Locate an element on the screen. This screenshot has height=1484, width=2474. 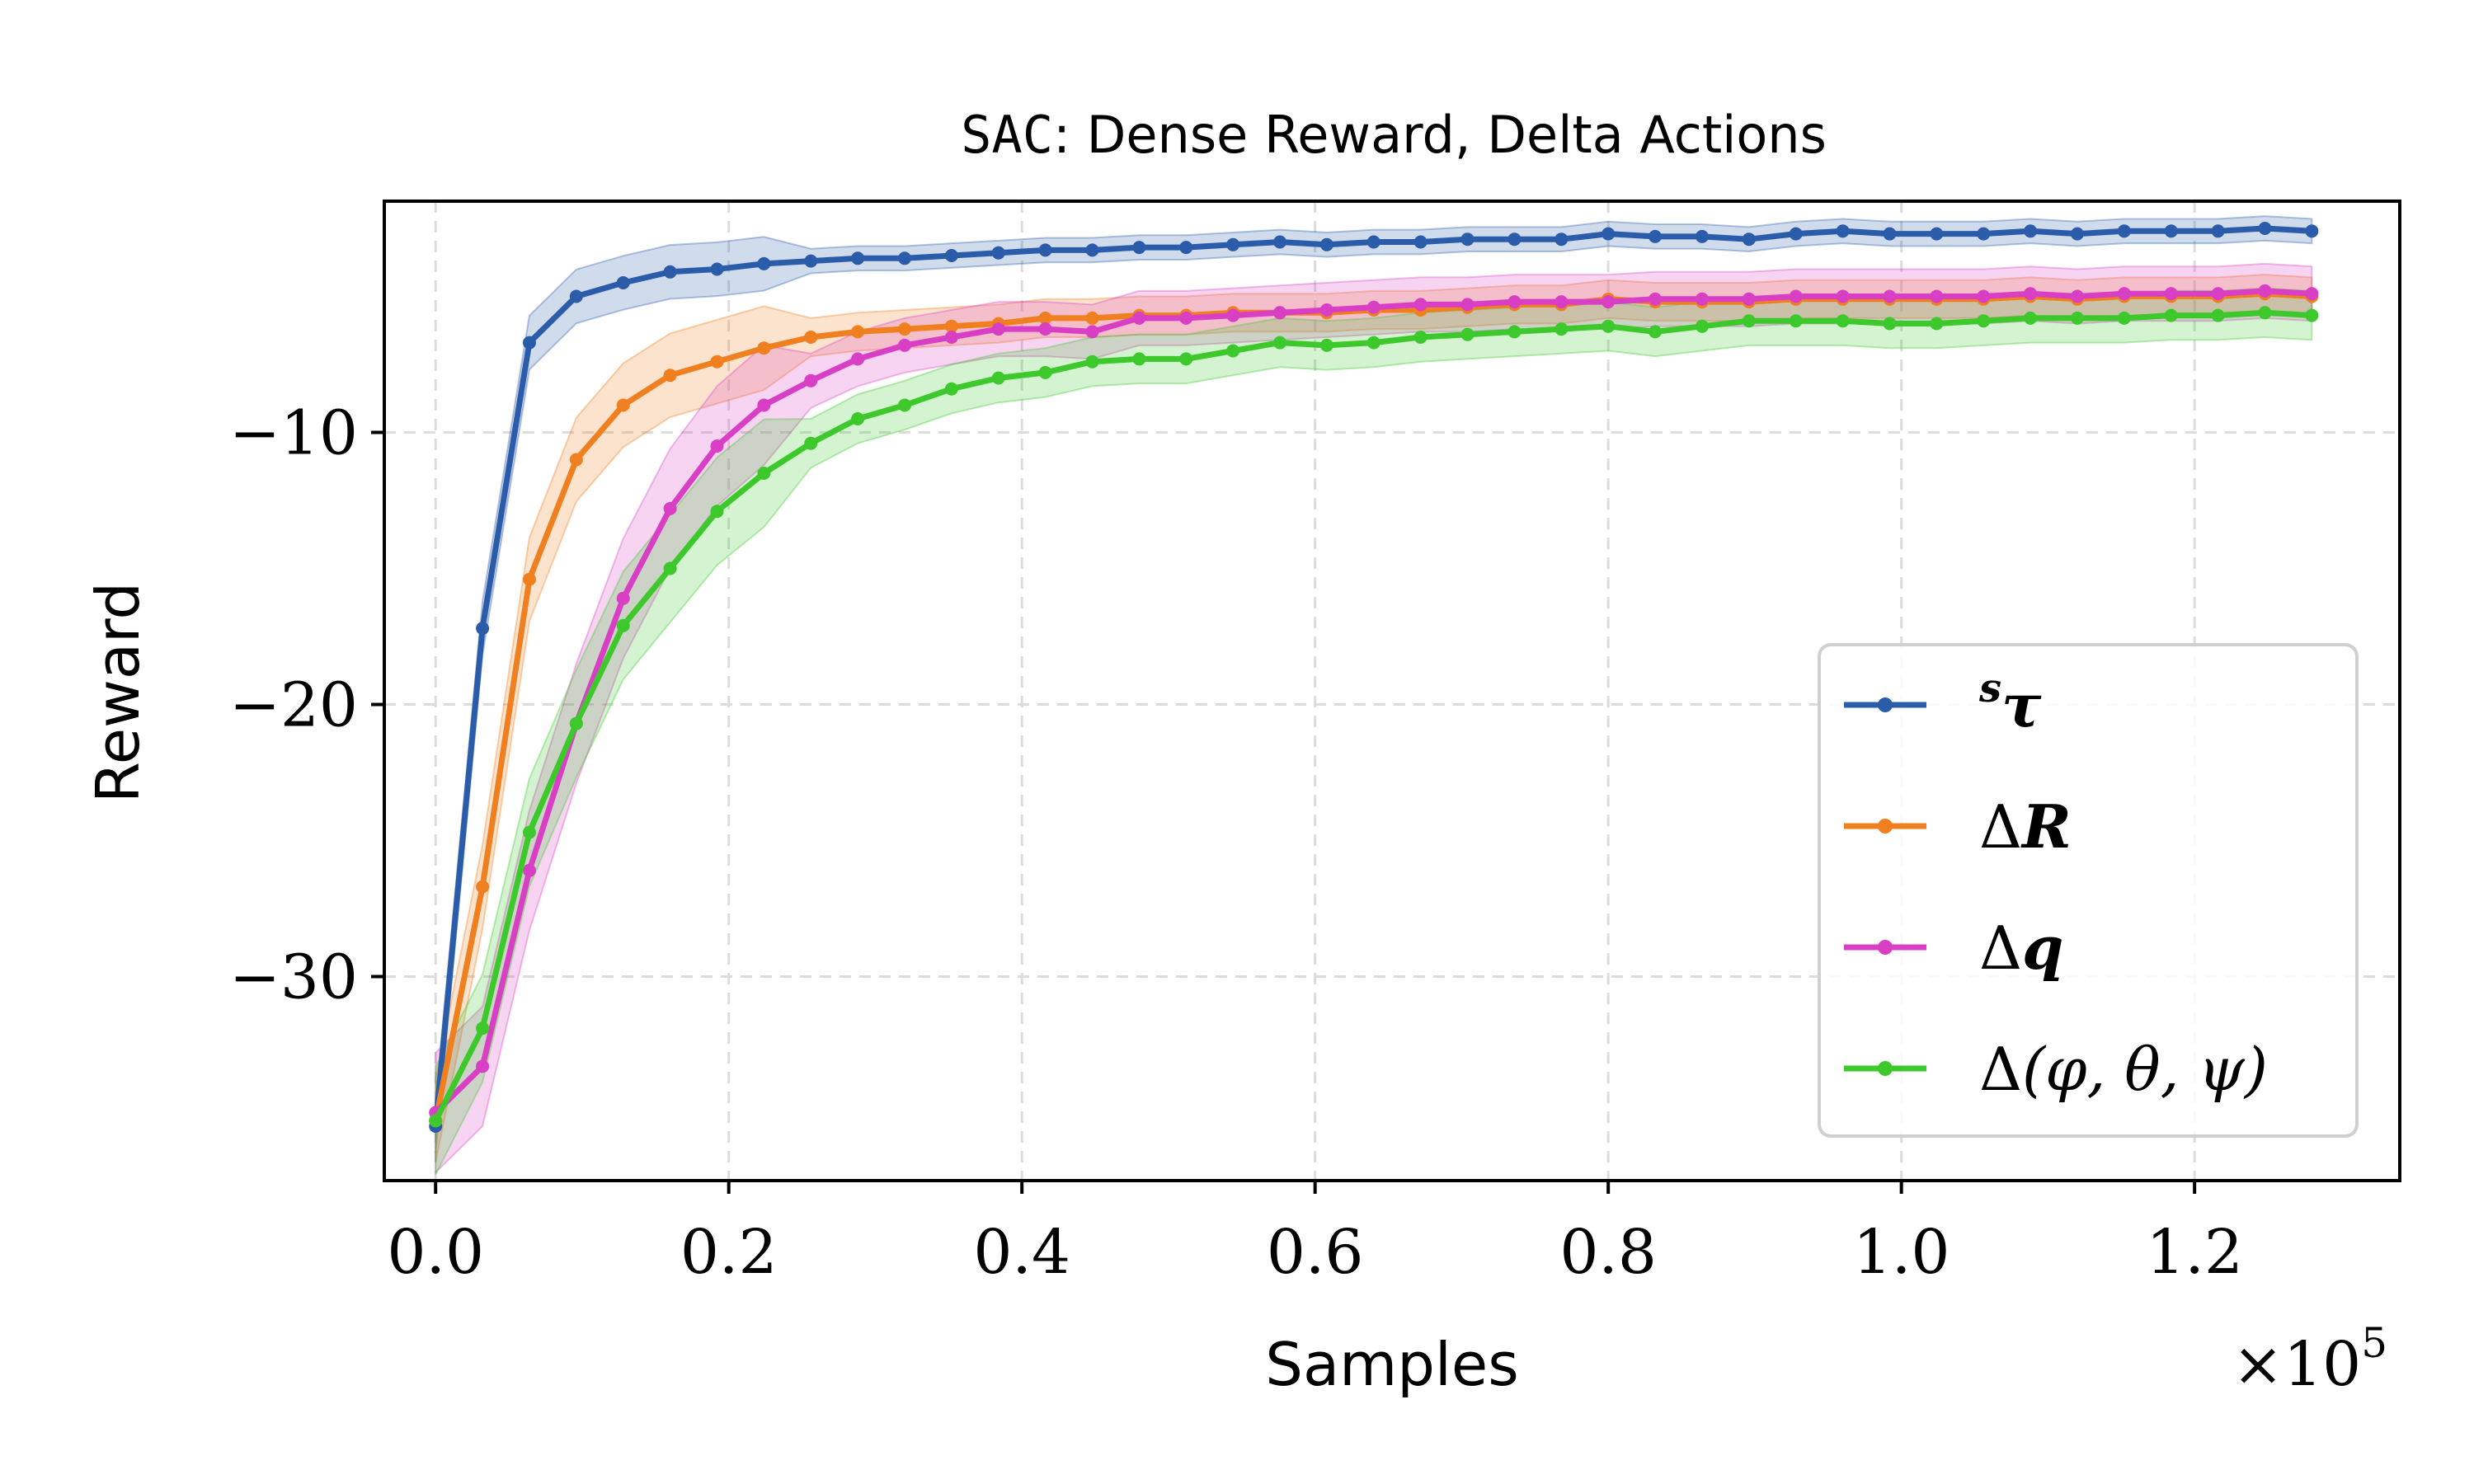
chart-title-mono: SAC is located at coordinates (1007, 135).